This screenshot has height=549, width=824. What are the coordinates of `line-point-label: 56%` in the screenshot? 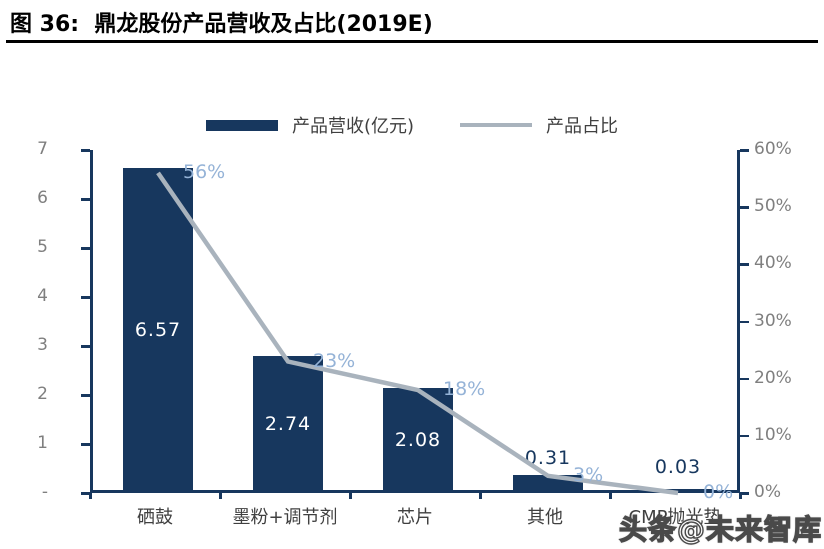 It's located at (204, 171).